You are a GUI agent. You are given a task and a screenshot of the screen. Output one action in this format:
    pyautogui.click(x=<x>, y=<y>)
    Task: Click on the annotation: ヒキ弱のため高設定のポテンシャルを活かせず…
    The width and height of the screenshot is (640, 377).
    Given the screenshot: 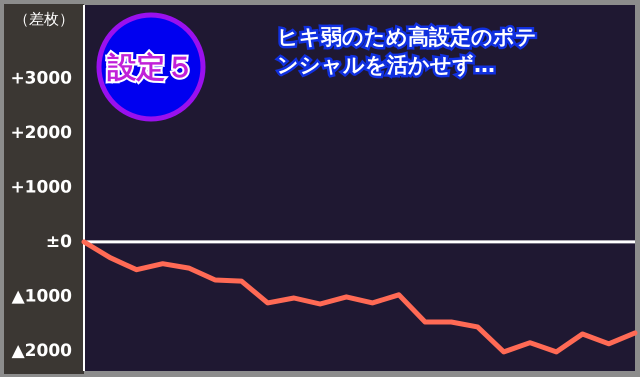 What is the action you would take?
    pyautogui.click(x=407, y=51)
    